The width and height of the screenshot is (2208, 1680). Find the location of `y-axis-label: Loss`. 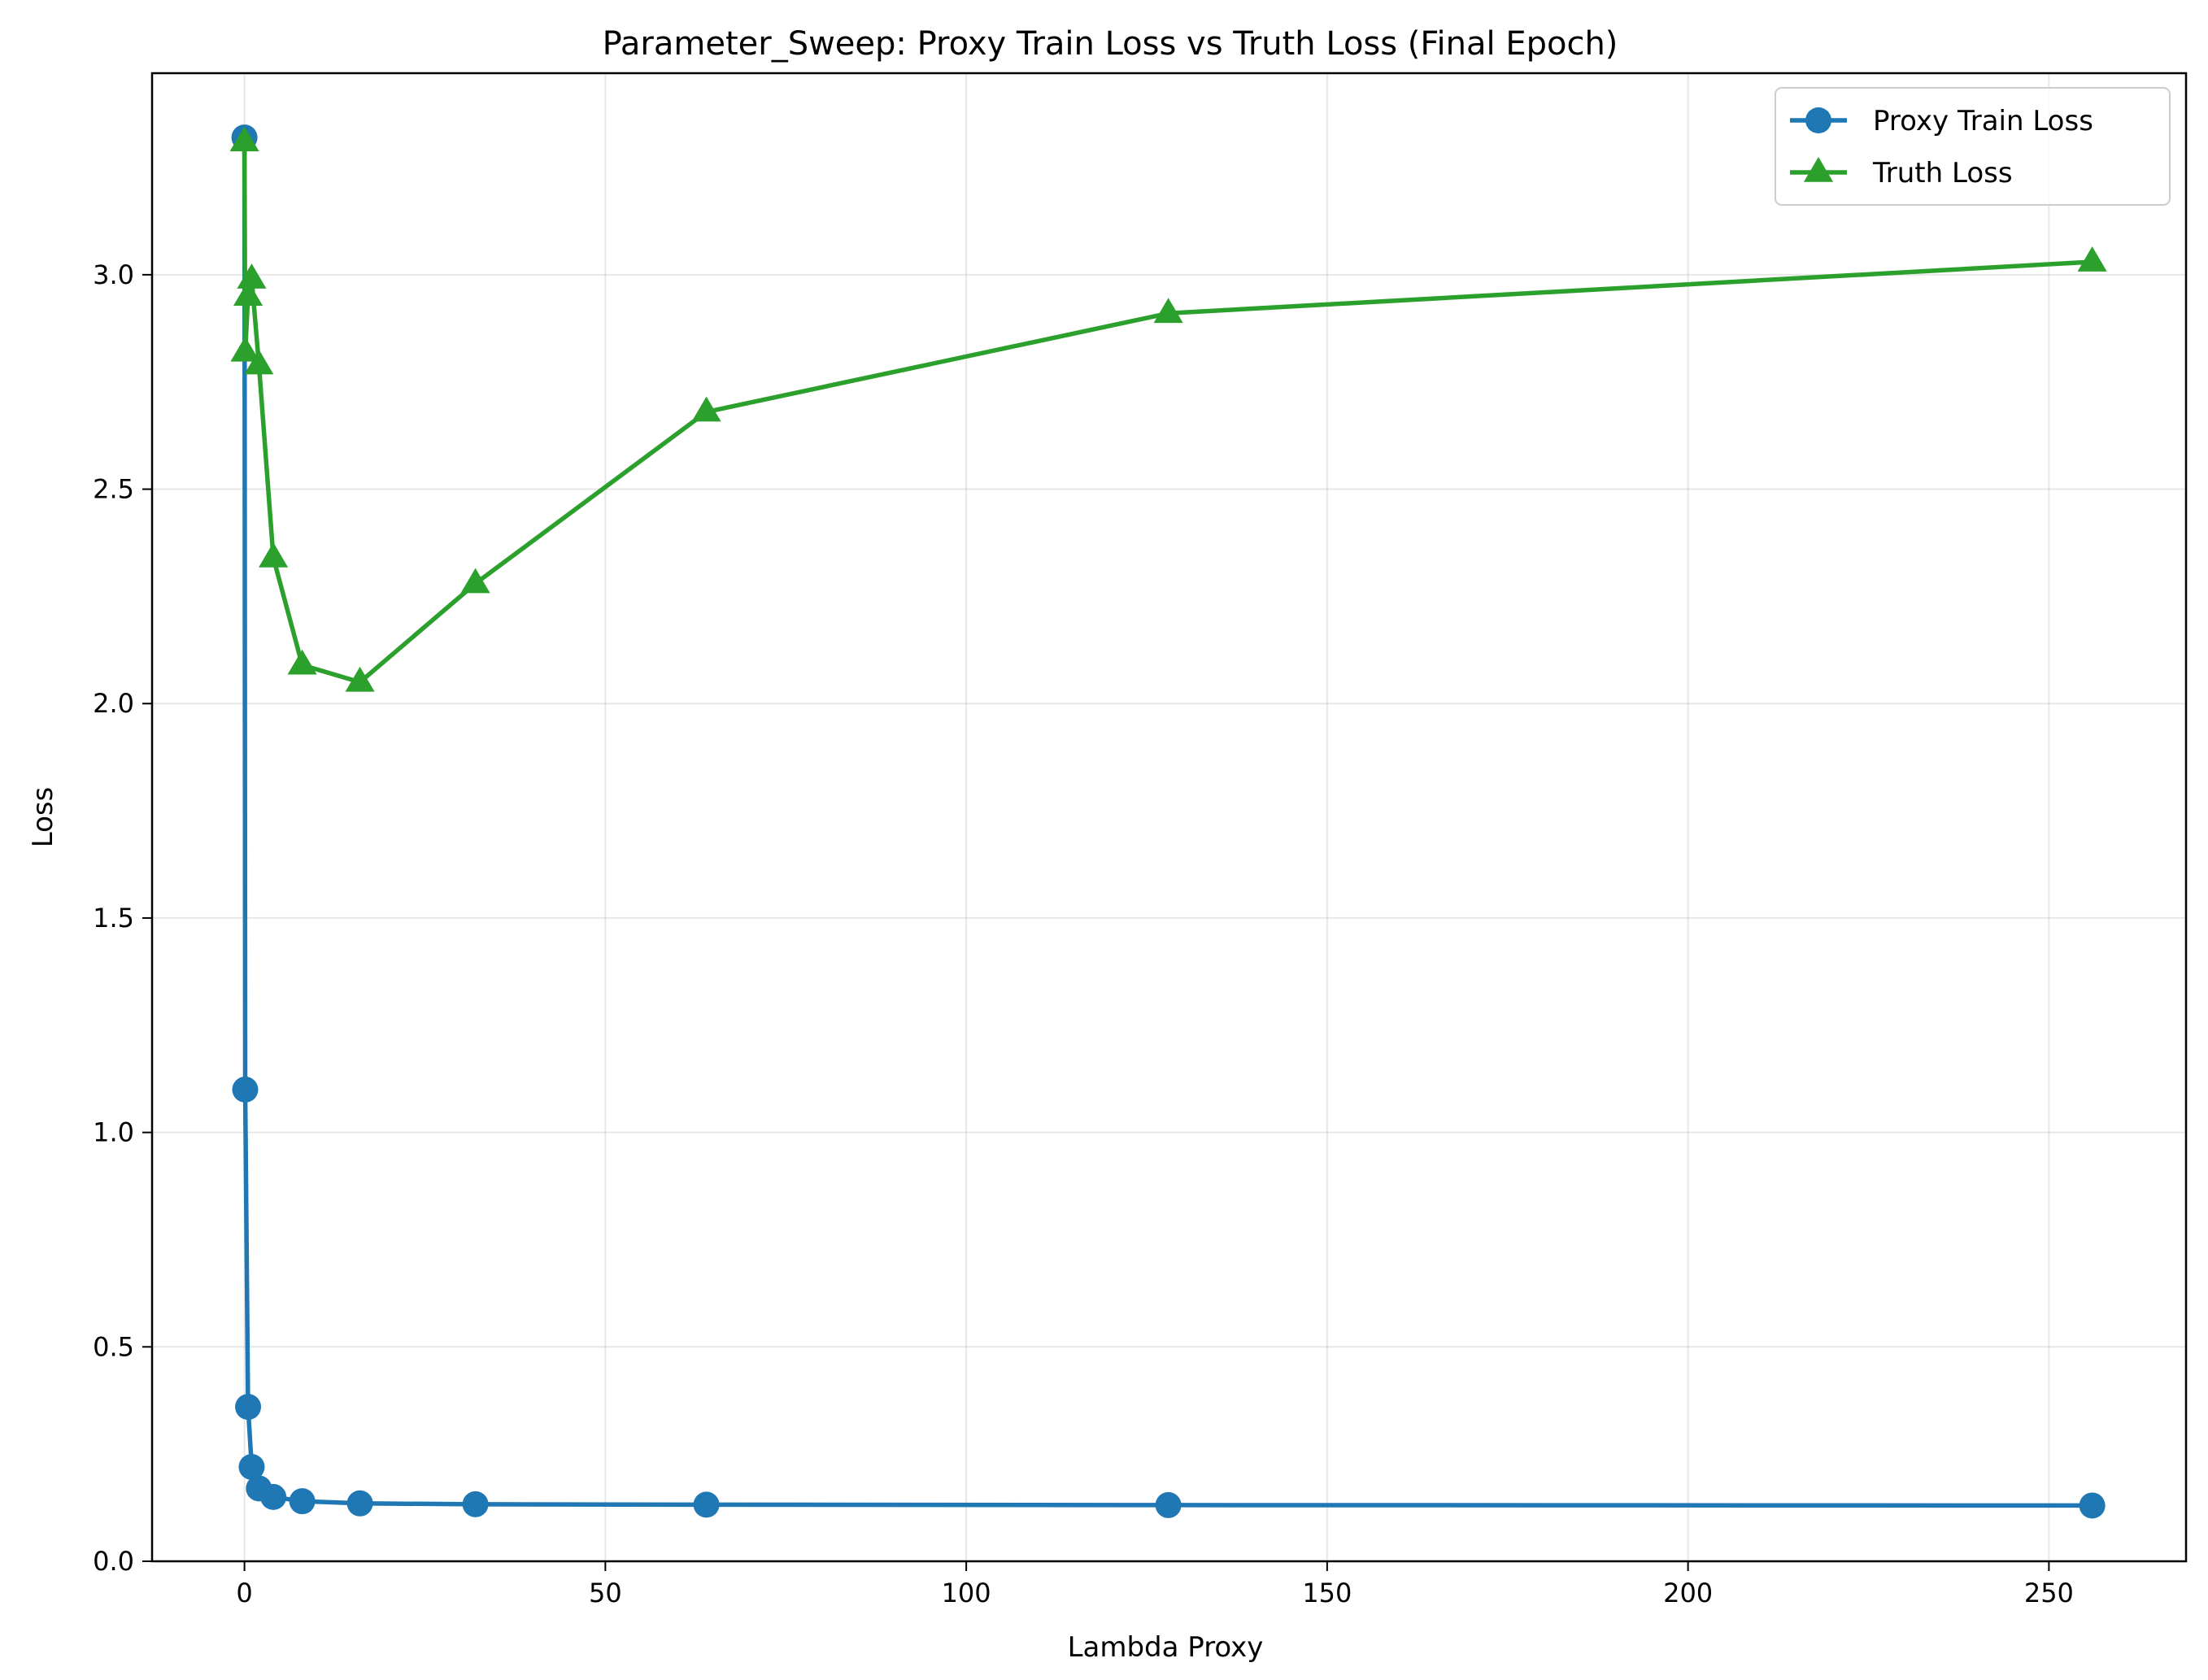

y-axis-label: Loss is located at coordinates (43, 817).